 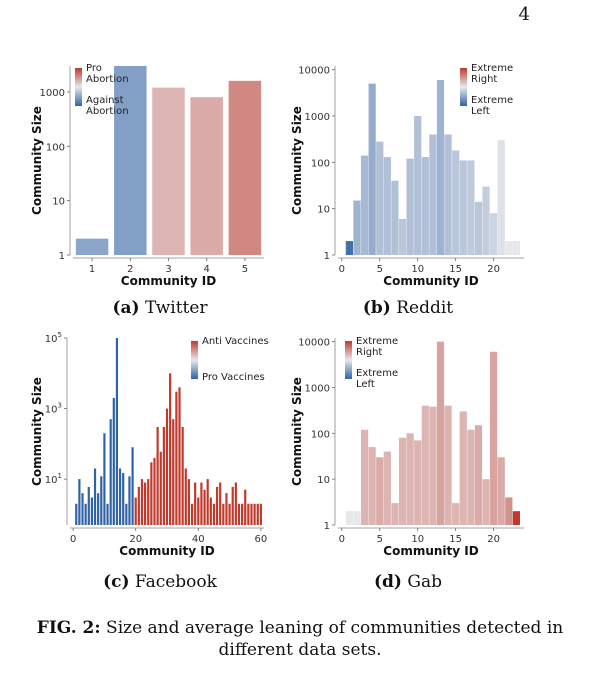 What do you see at coordinates (68, 628) in the screenshot?
I see `figure-caption-label: FIG. 2:` at bounding box center [68, 628].